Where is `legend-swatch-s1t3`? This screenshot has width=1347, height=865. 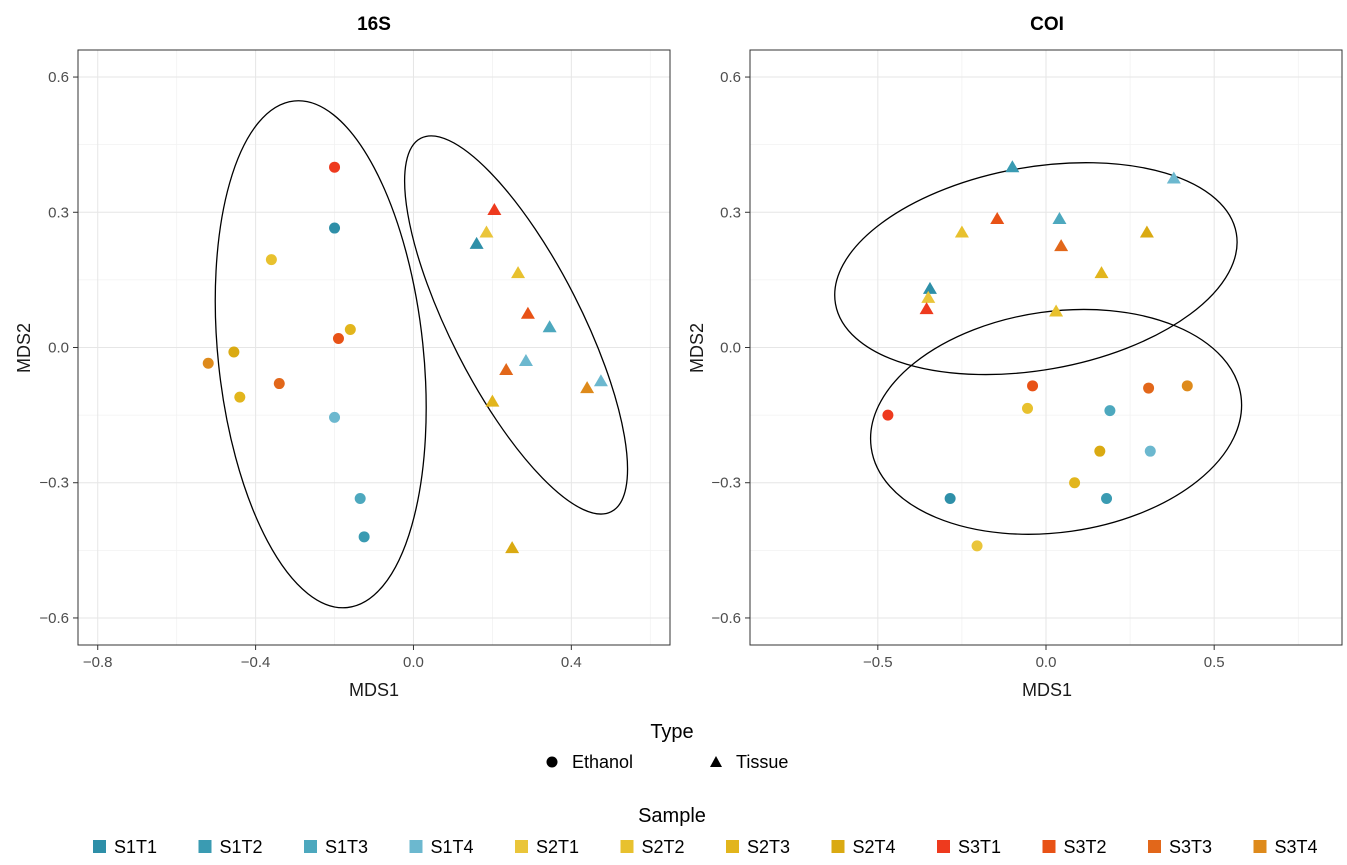
legend-swatch-s1t3 is located at coordinates (310, 846).